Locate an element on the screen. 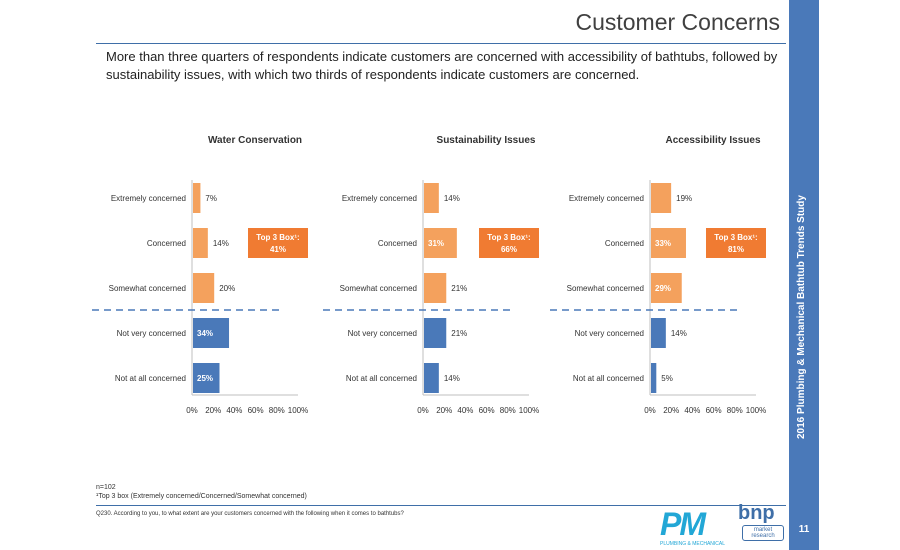 The image size is (900, 550). sustainability-issues-category-label: Somewhat concerned is located at coordinates (378, 288).